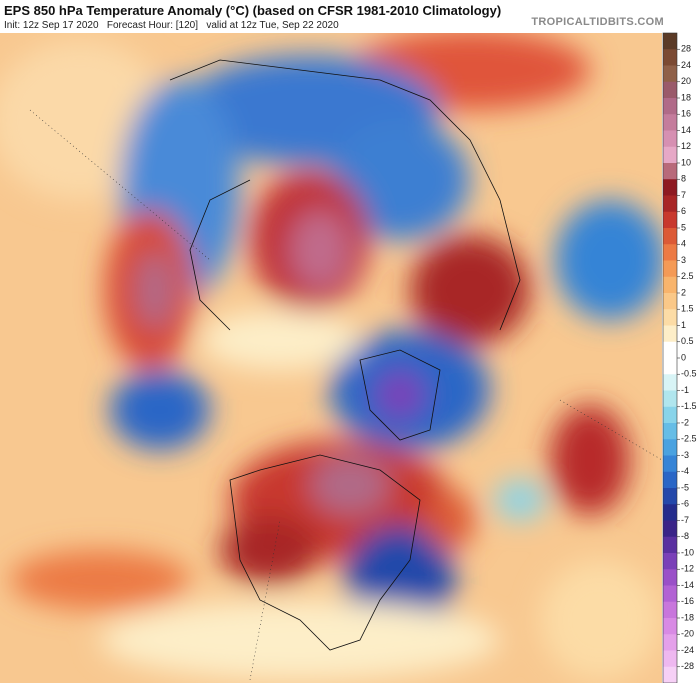  What do you see at coordinates (683, 357) in the screenshot?
I see `colorbar-label: 0` at bounding box center [683, 357].